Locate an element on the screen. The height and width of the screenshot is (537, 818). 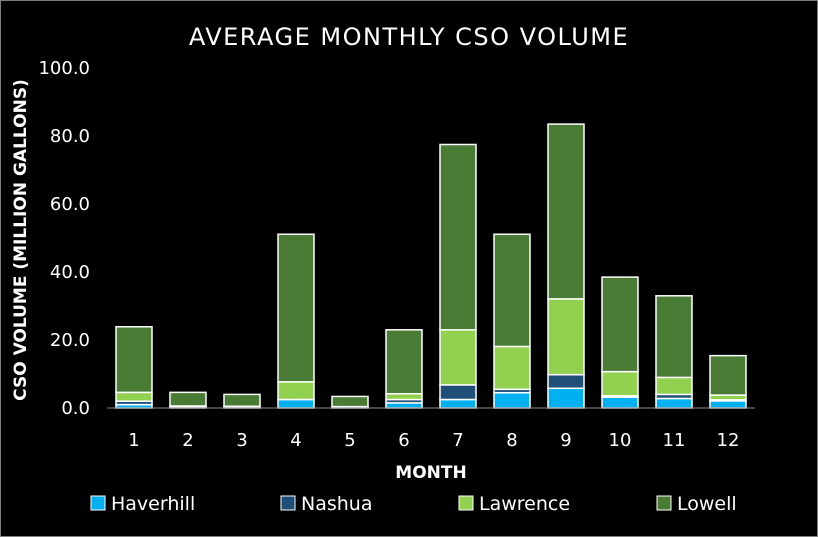
y-tick-label: 80.0 is located at coordinates (70, 136).